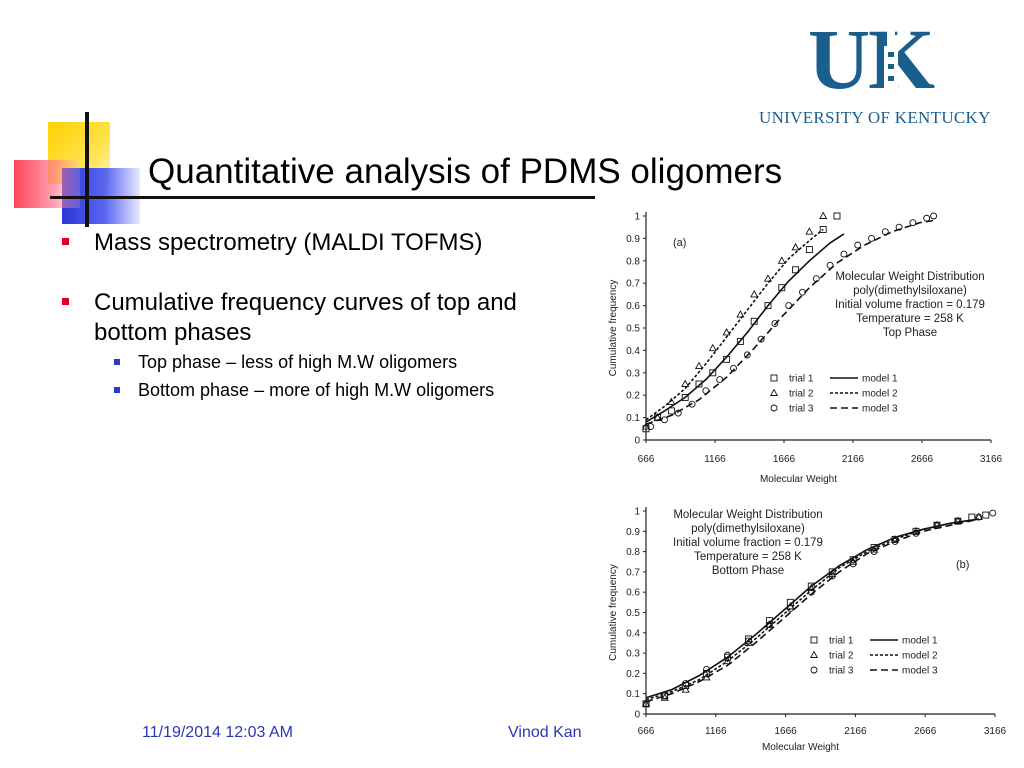 The height and width of the screenshot is (768, 1024). I want to click on x-tick-label: 1166, so click(716, 731).